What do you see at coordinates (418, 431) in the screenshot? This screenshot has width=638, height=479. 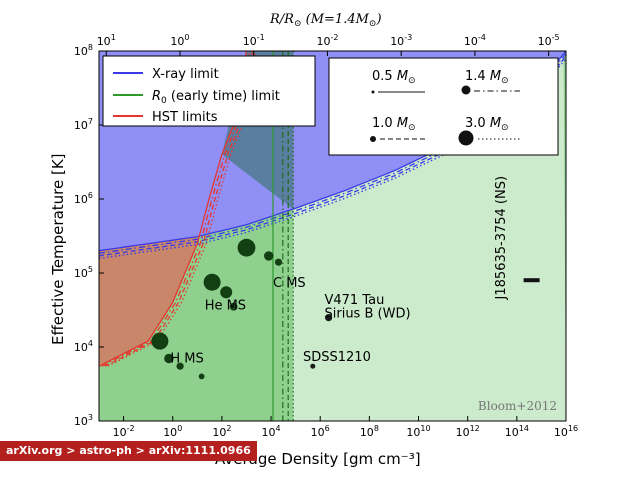 I see `x-tick-label: 10¹⁰` at bounding box center [418, 431].